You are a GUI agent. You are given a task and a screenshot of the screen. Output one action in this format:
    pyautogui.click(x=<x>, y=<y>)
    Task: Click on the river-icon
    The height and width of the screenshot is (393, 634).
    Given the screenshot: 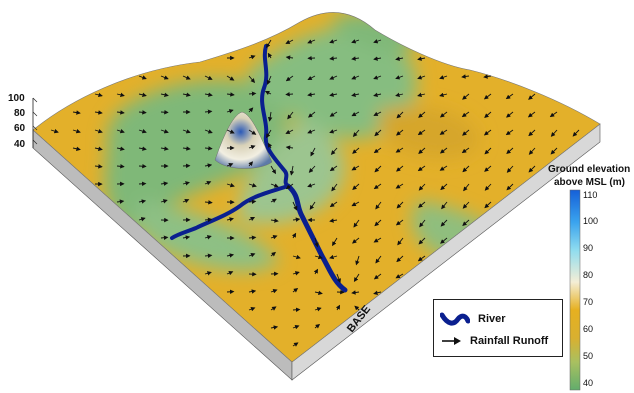 What is the action you would take?
    pyautogui.click(x=455, y=319)
    